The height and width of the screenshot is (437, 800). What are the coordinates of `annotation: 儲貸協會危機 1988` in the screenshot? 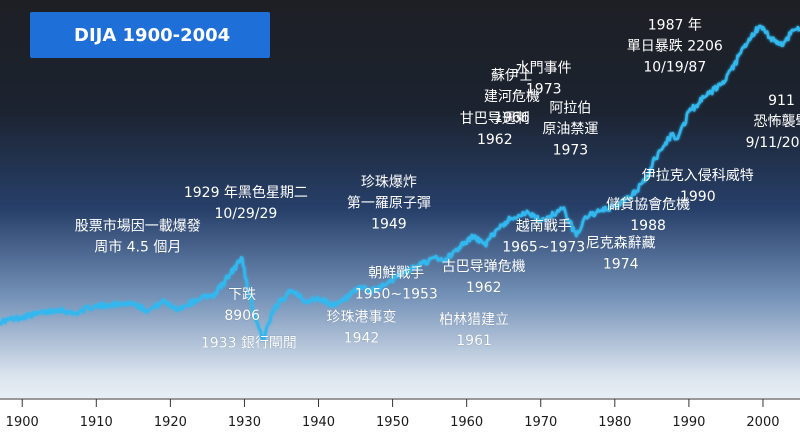 It's located at (648, 216).